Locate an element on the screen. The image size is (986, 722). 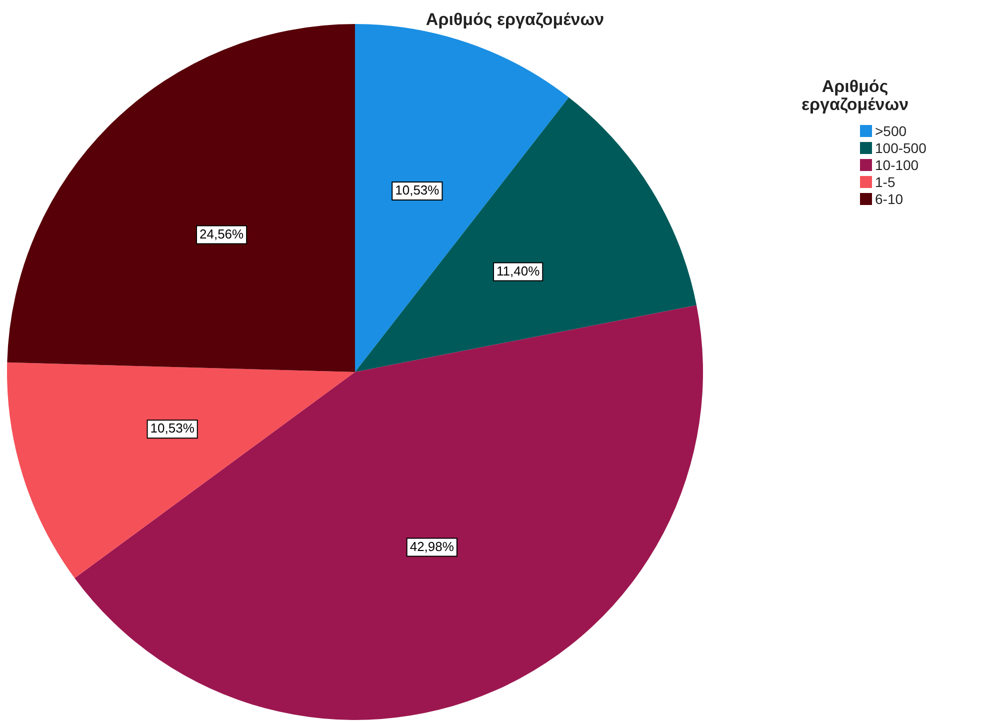
data-label: 42,98% is located at coordinates (432, 546).